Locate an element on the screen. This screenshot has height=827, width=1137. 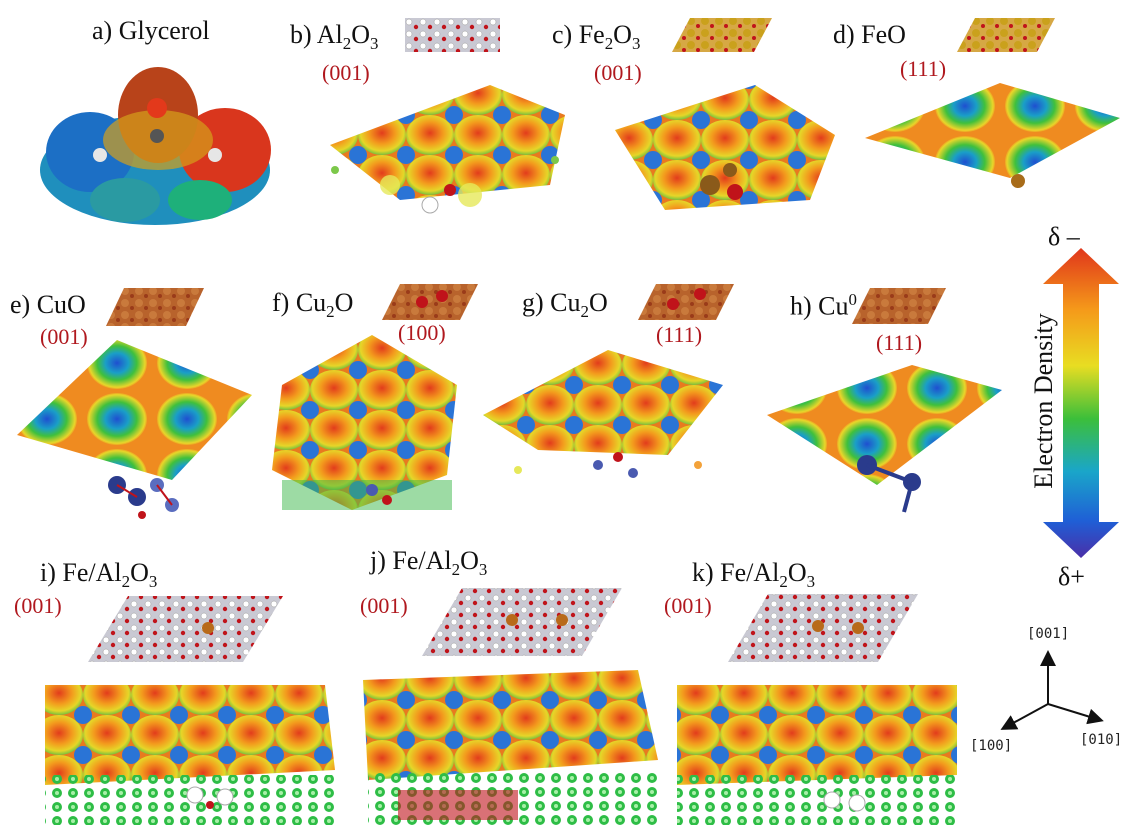
panel-k-mid: O is located at coordinates (797, 572).